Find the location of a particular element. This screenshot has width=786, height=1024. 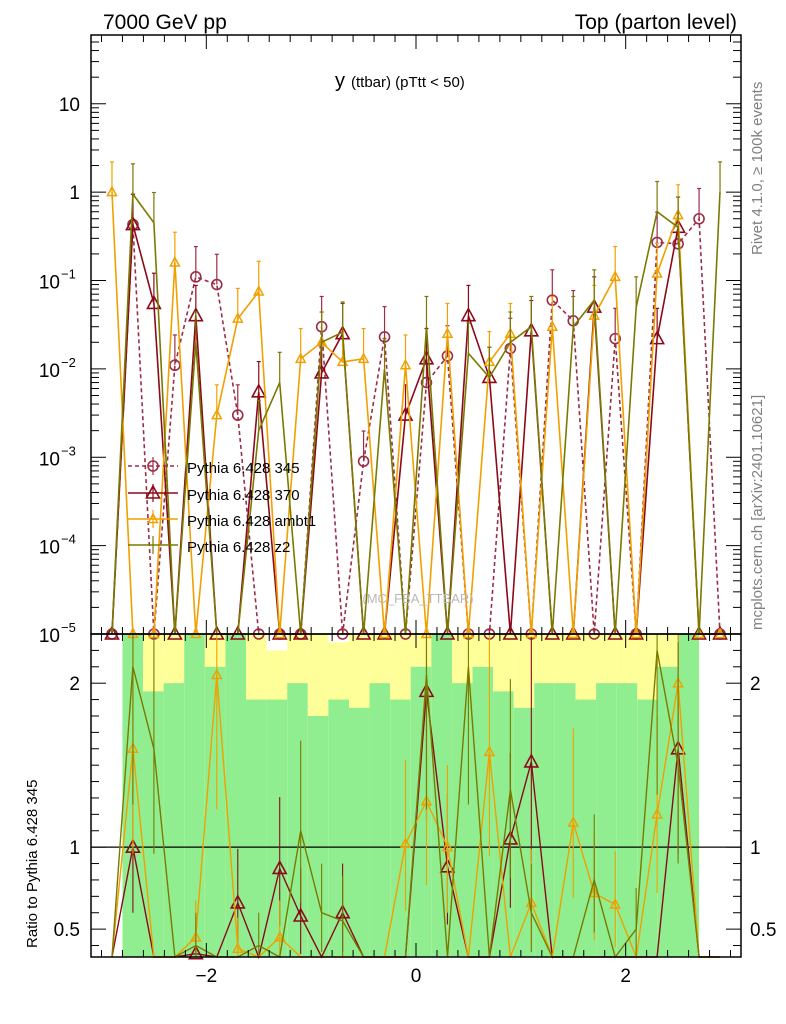

legend-marker-ambt1 is located at coordinates (153, 518).